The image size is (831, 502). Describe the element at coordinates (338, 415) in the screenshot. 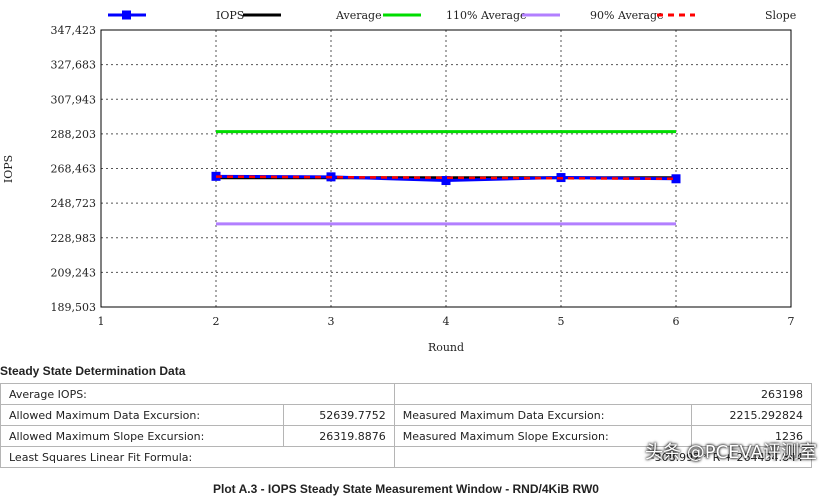

I see `allowed-data-excursion-value: 52639.7752` at that location.